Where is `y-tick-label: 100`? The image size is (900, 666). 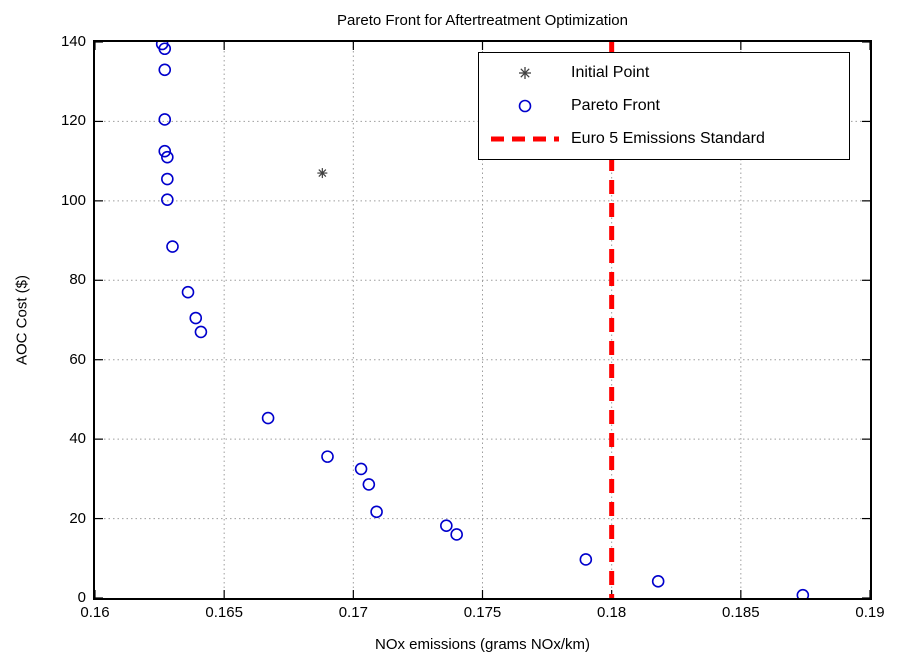
y-tick-label: 100 is located at coordinates (73, 200).